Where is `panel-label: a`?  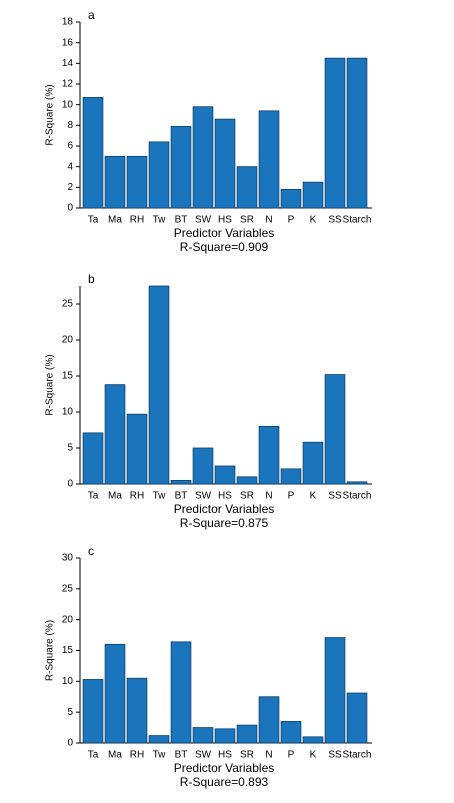
panel-label: a is located at coordinates (91, 15).